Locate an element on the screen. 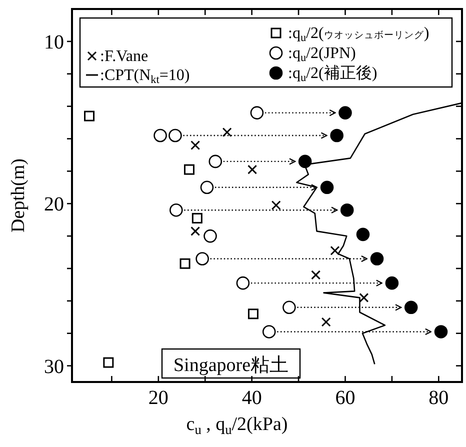  y-tick-label: 10 is located at coordinates (54, 42).